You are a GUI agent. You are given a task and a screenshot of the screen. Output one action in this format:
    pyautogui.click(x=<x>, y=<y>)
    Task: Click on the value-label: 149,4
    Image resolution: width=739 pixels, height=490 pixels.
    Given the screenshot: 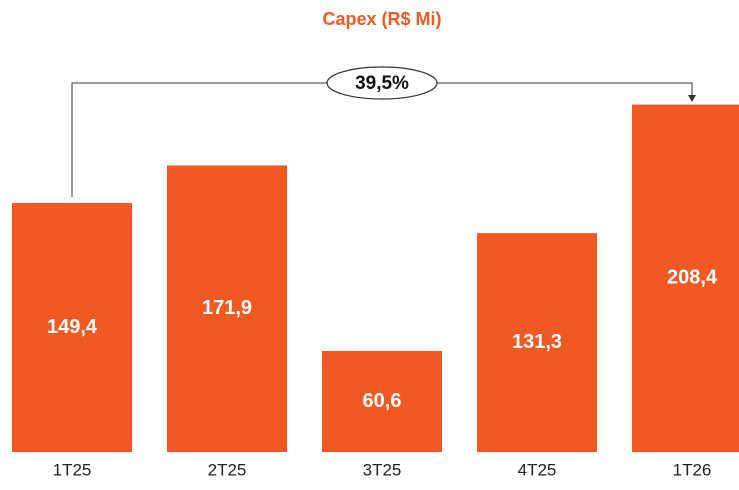 What is the action you would take?
    pyautogui.click(x=72, y=327)
    